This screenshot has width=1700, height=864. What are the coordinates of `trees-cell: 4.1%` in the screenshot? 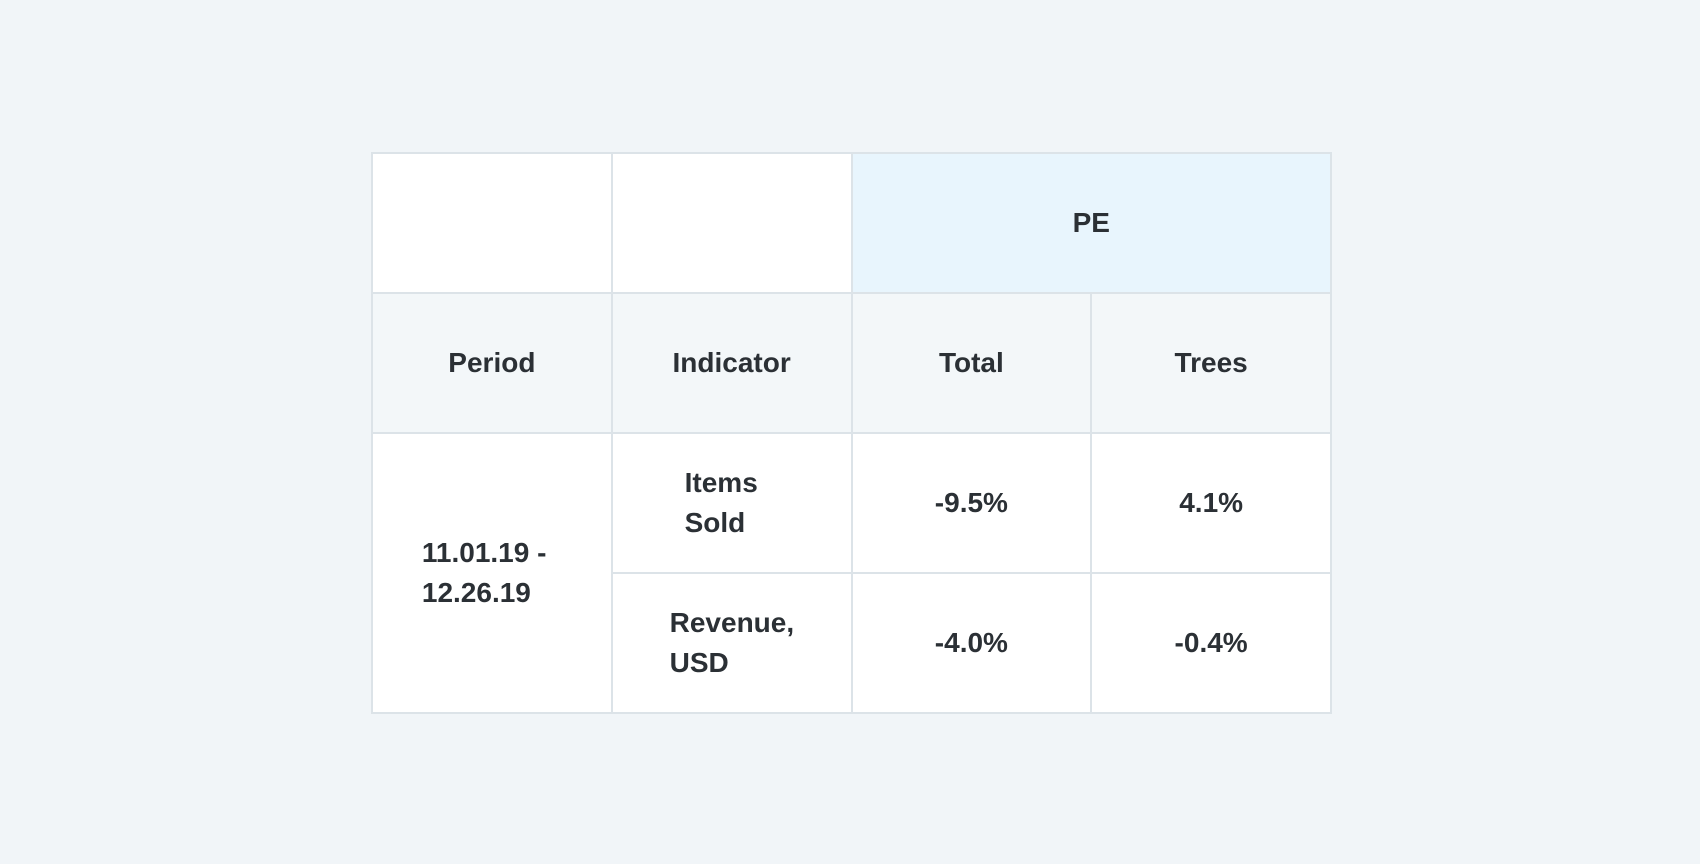 It's located at (1211, 503).